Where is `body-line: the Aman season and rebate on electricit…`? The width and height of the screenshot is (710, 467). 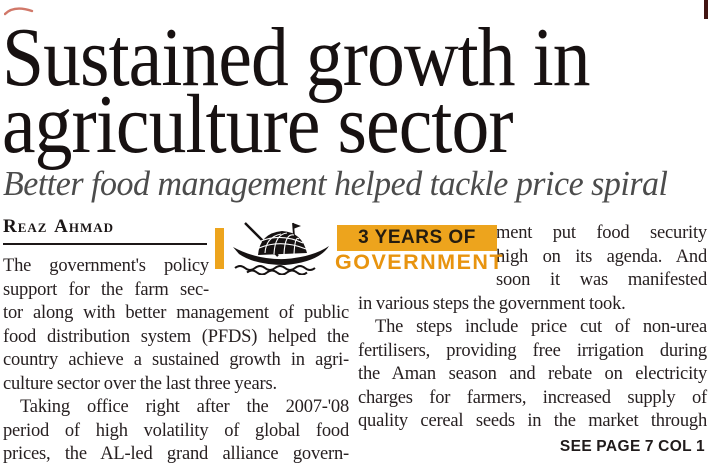
body-line: the Aman season and rebate on electricit… is located at coordinates (532, 374).